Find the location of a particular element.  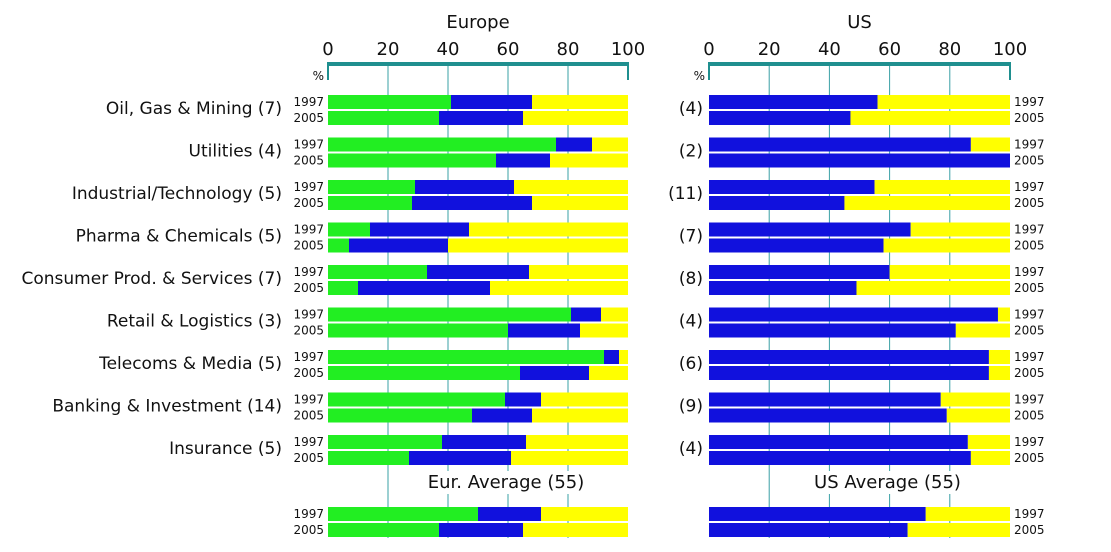

category-count-label: (6) is located at coordinates (691, 364).